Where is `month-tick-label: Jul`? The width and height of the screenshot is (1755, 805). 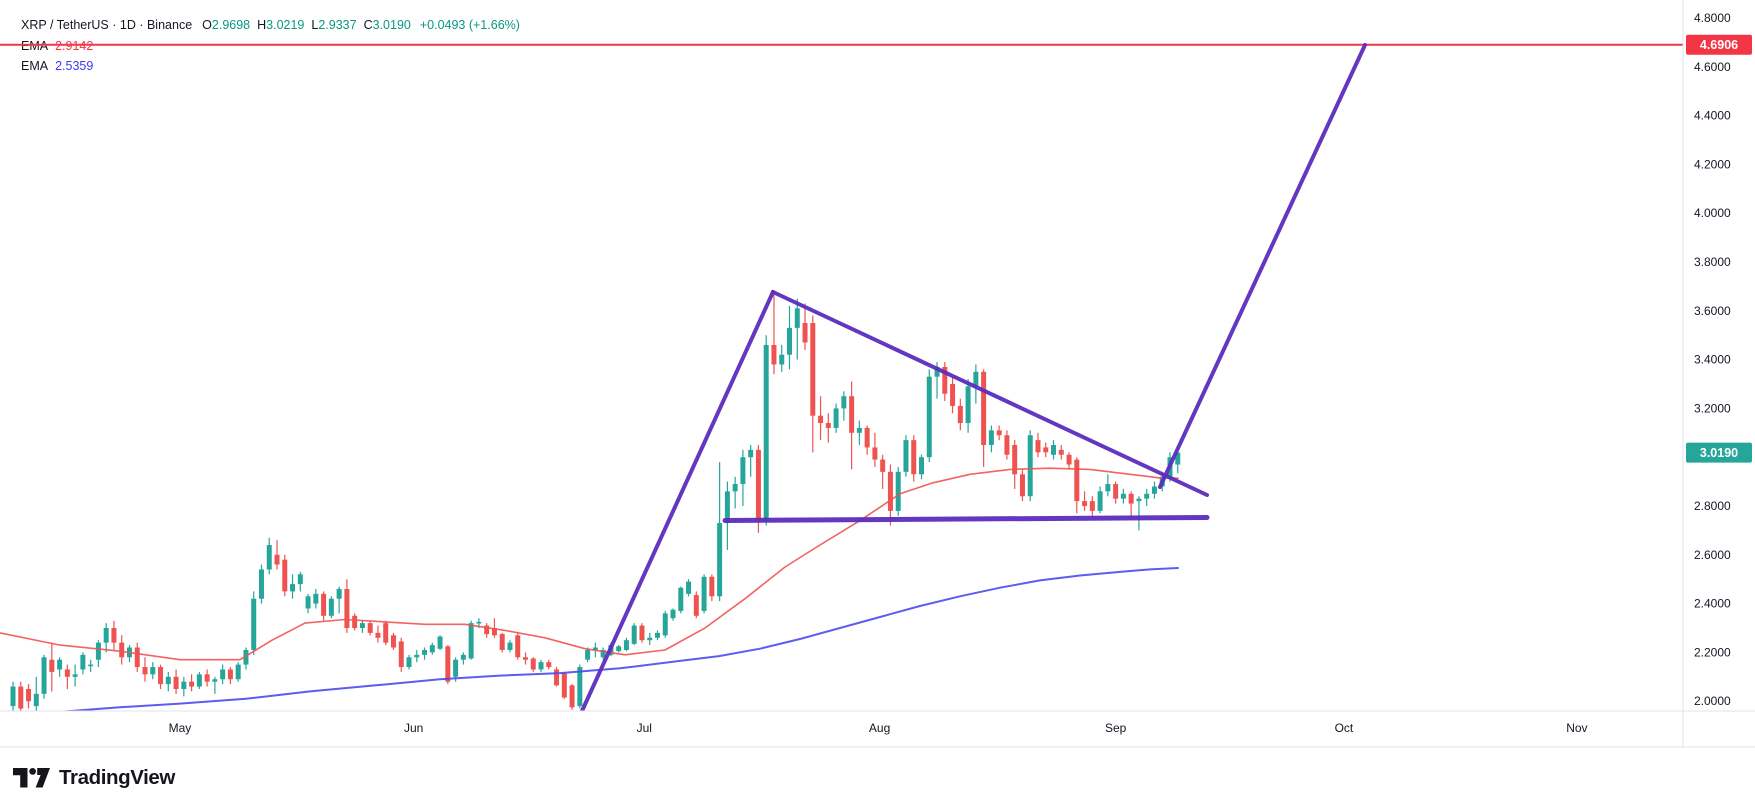 month-tick-label: Jul is located at coordinates (644, 728).